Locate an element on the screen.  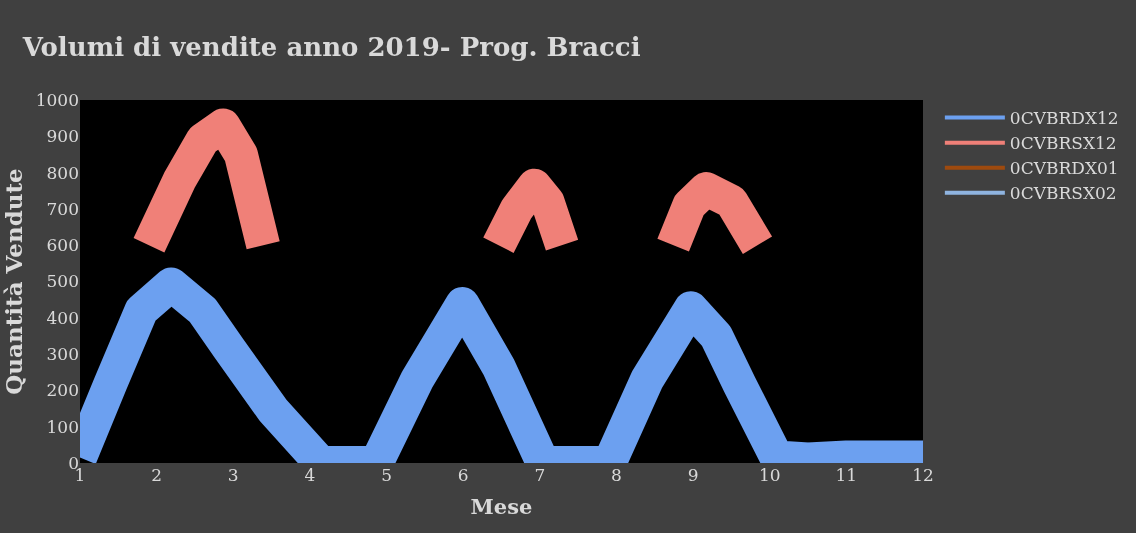
x-tick-label: 2 is located at coordinates (157, 475).